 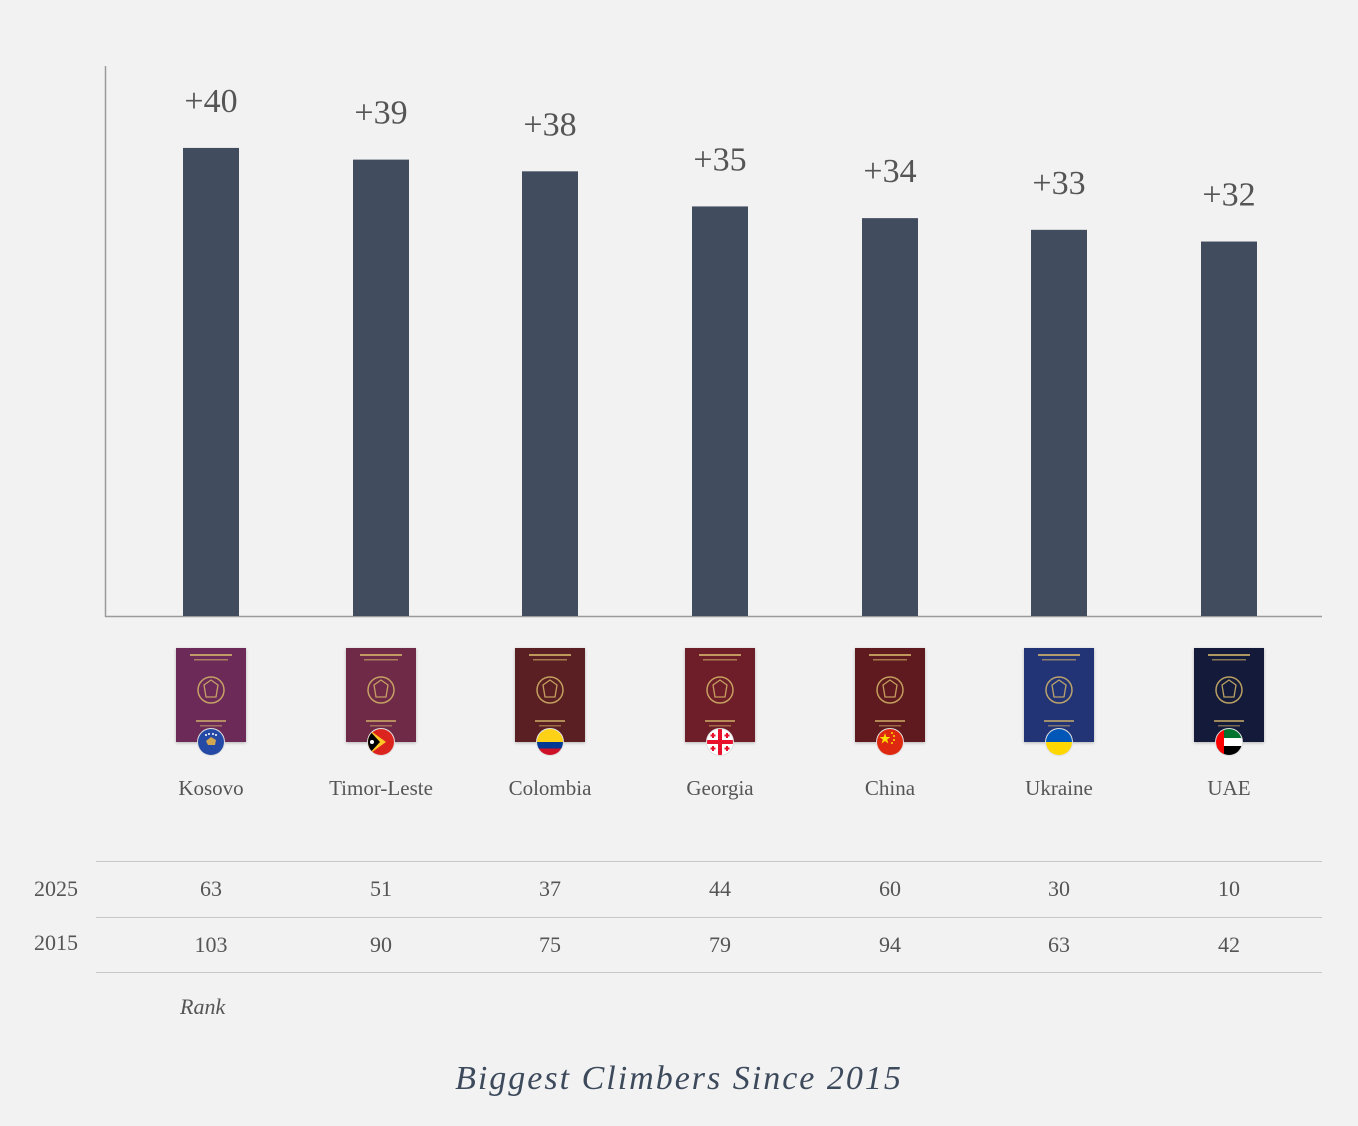 What do you see at coordinates (381, 742) in the screenshot?
I see `timor-leste-flag-icon` at bounding box center [381, 742].